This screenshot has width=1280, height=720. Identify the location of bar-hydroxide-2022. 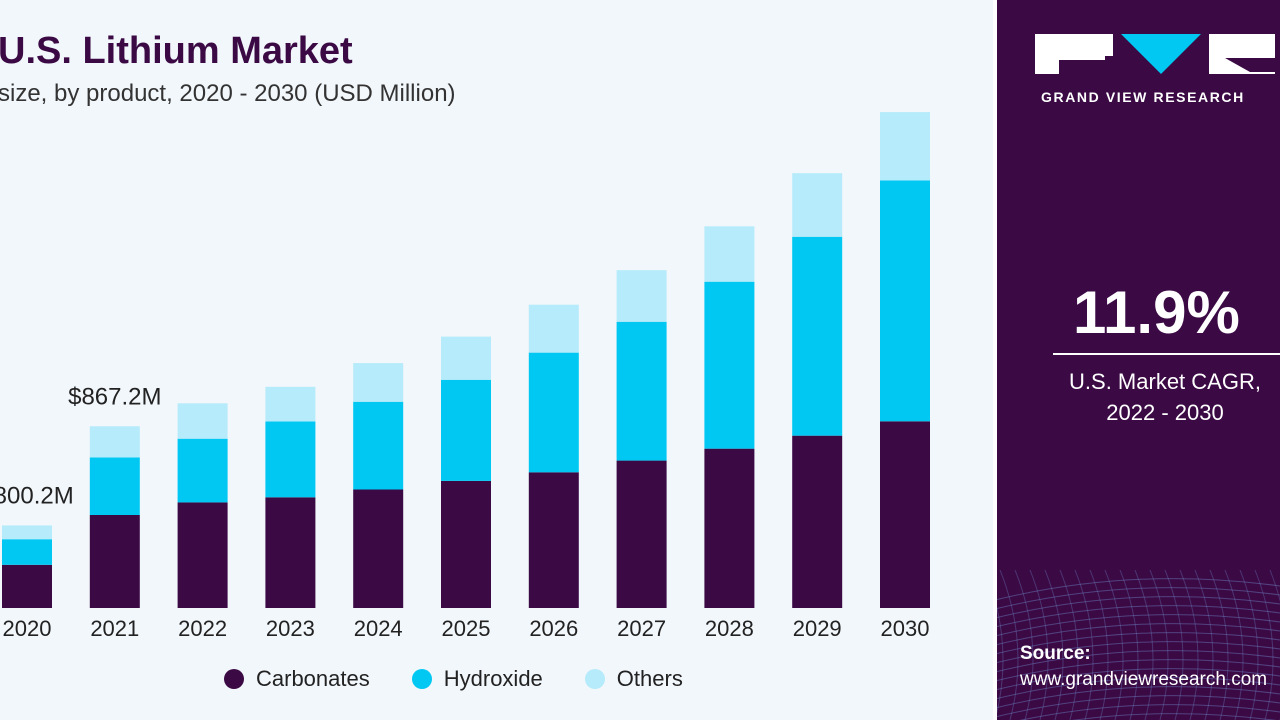
(202, 470).